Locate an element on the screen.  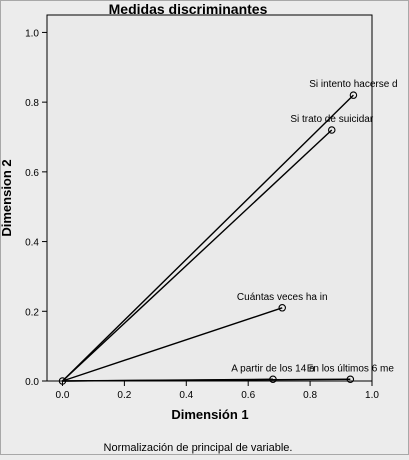
x-tick-label: 0.2 is located at coordinates (124, 395).